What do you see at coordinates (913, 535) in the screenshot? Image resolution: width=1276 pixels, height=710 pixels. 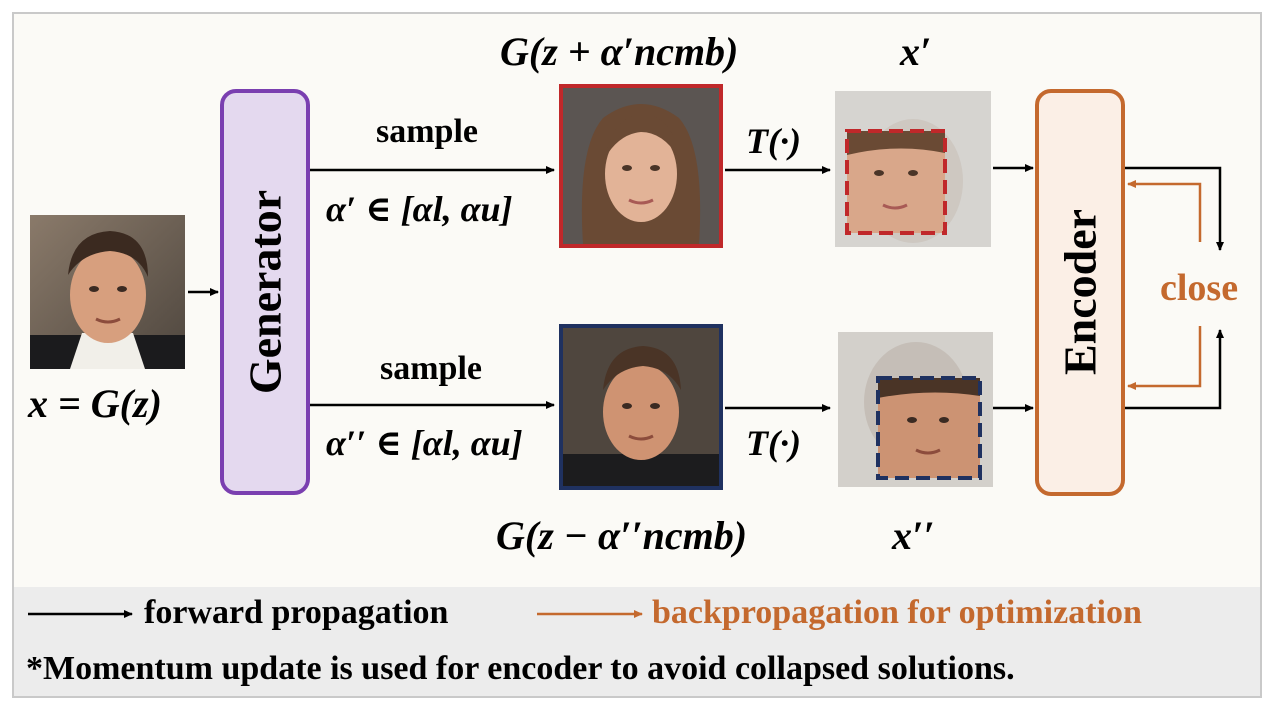 I see `bottom-result-label: x′′` at bounding box center [913, 535].